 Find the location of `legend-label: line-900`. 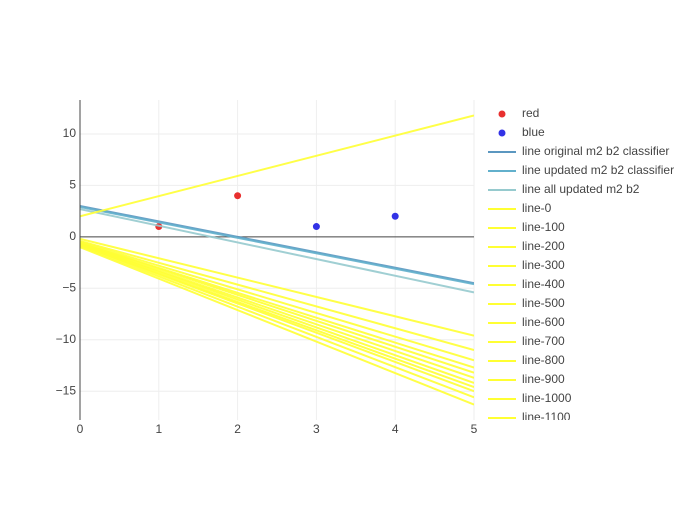

legend-label: line-900 is located at coordinates (543, 379).